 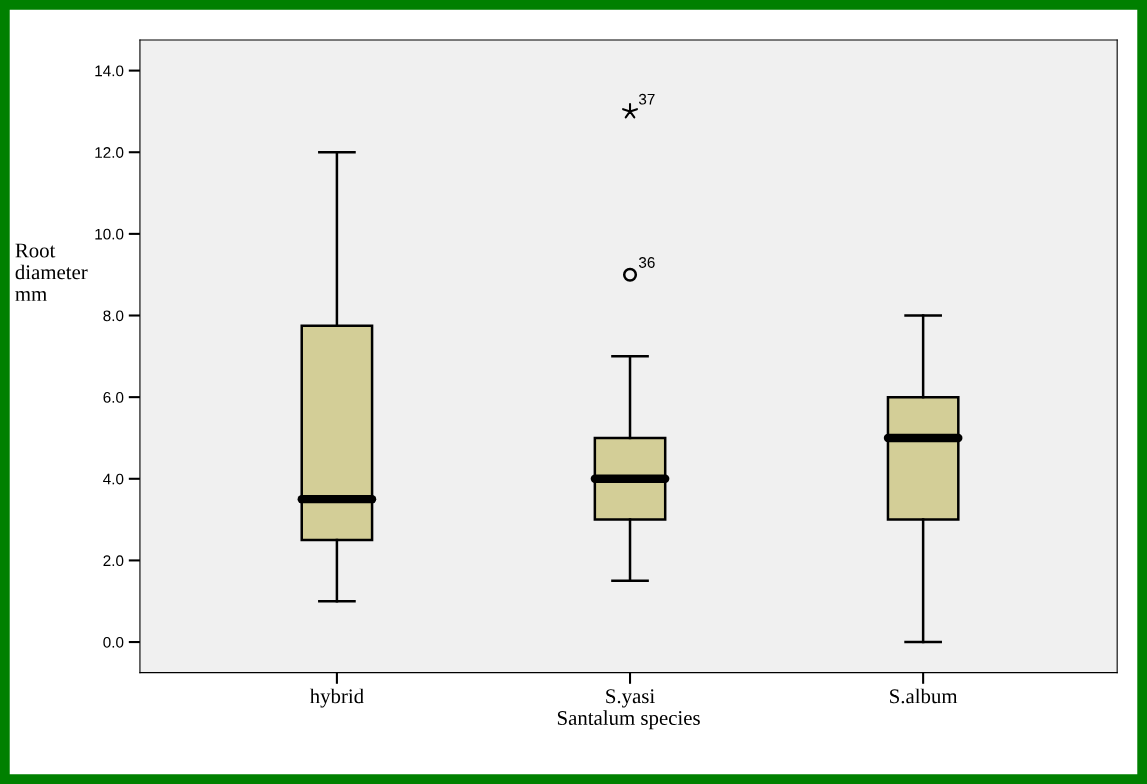 What do you see at coordinates (51, 272) in the screenshot?
I see `y-axis-title: Root diameter mm` at bounding box center [51, 272].